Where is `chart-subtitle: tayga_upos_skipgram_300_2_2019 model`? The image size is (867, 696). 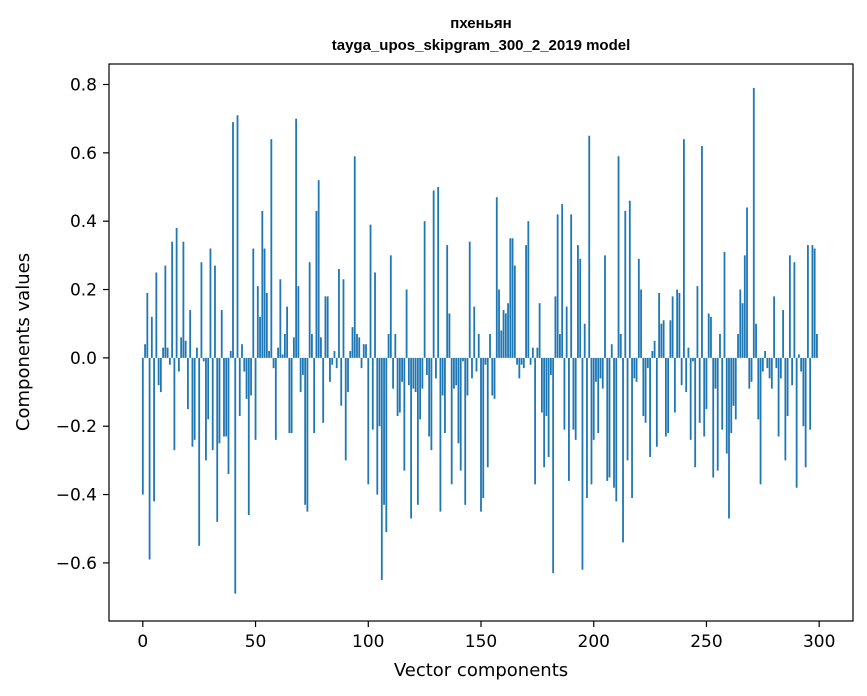 chart-subtitle: tayga_upos_skipgram_300_2_2019 model is located at coordinates (481, 45).